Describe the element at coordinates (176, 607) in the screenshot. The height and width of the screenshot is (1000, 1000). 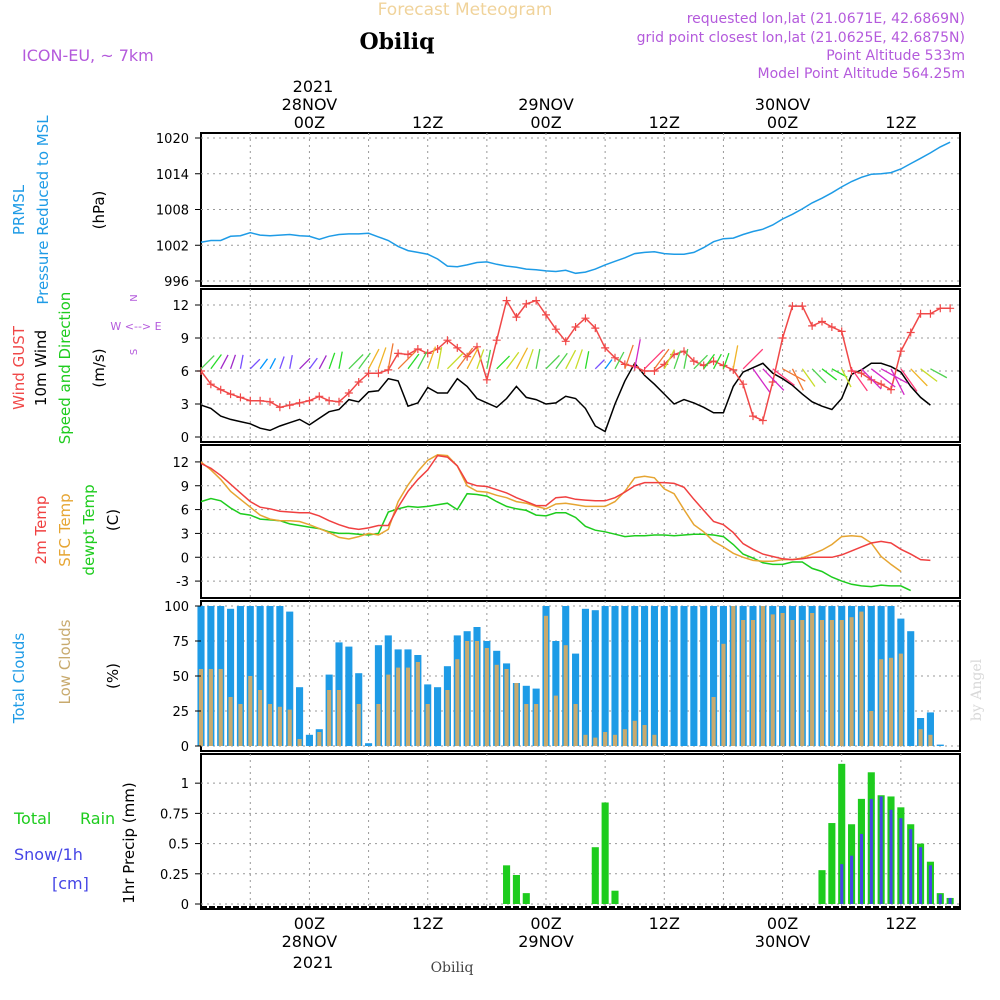
I see `y-tick-label: 100` at that location.